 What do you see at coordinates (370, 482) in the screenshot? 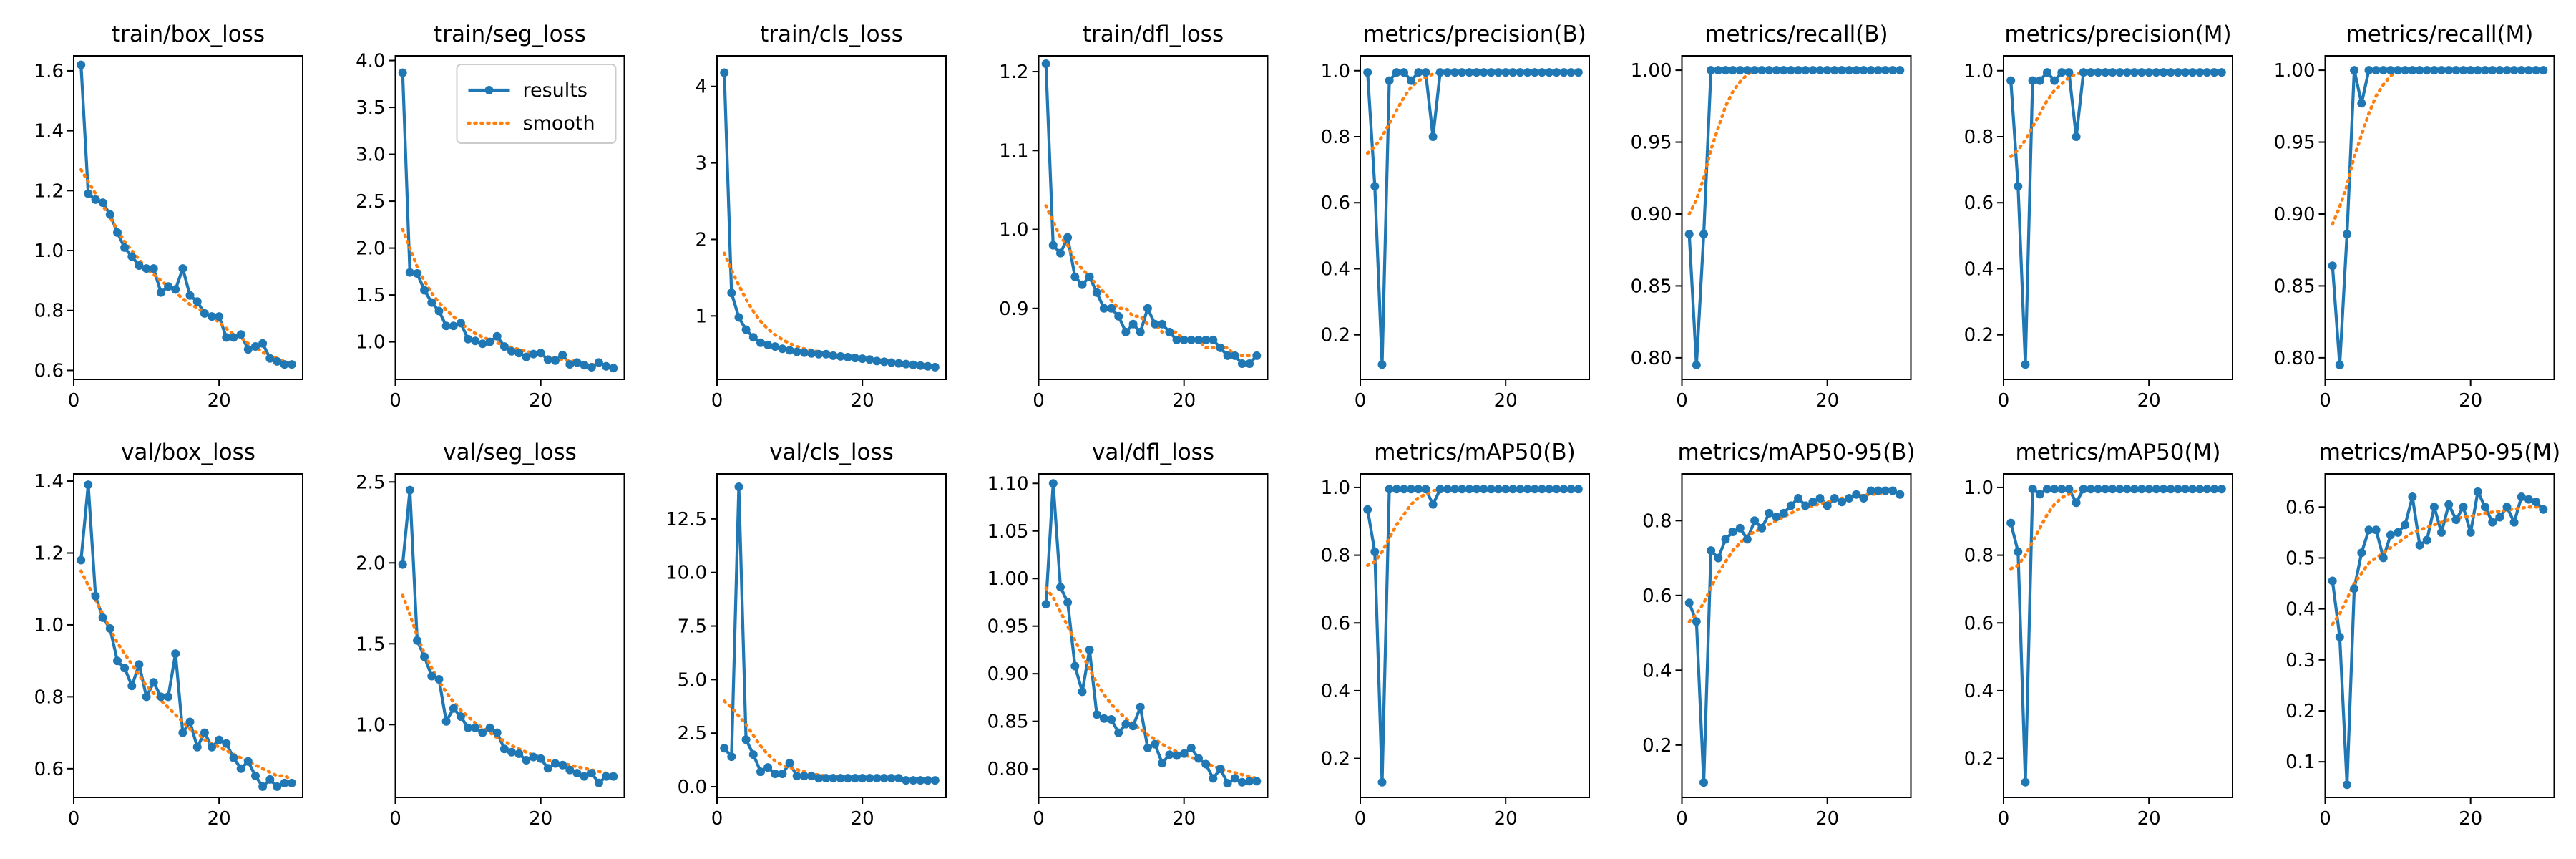
I see `y-tick-label: 2.5` at bounding box center [370, 482].